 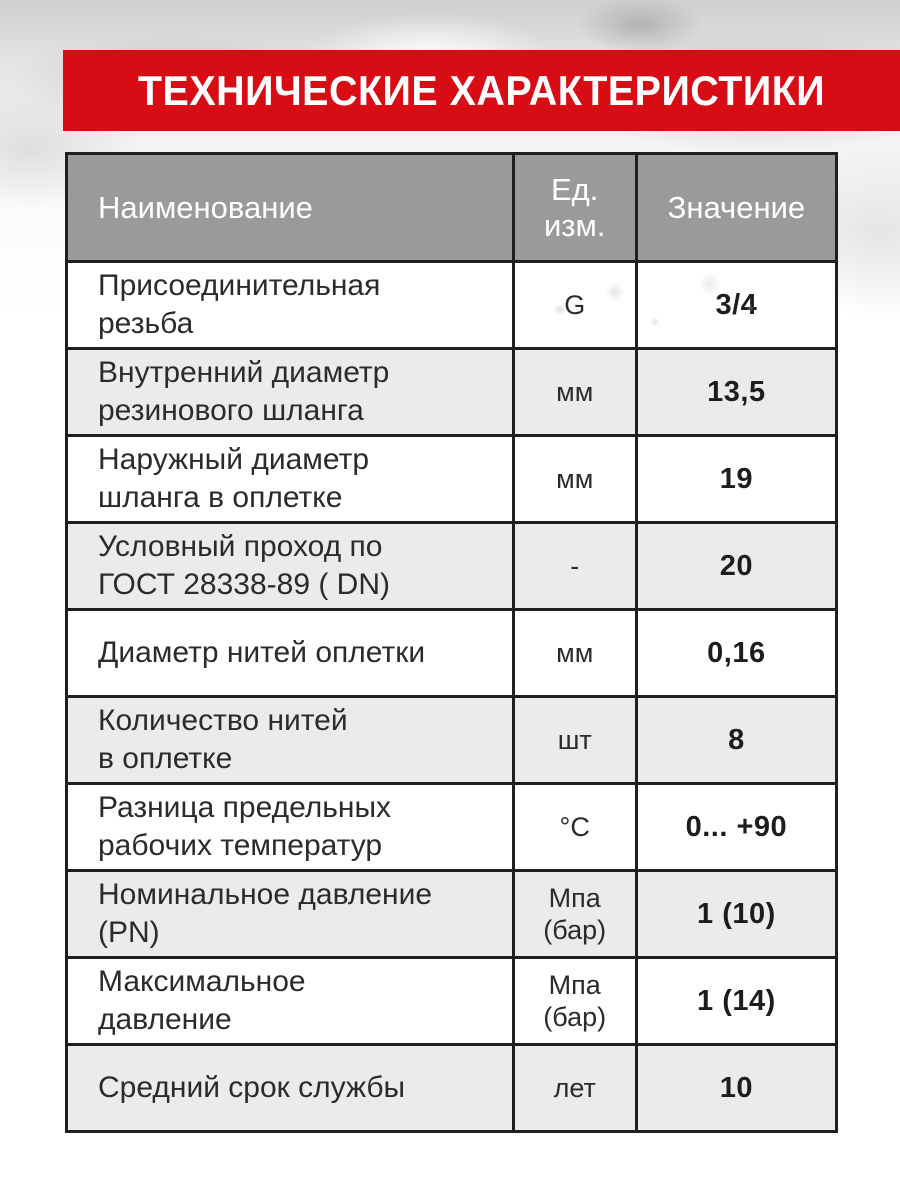 I want to click on table-row: Количество нитей в оплетке шт 8, so click(x=452, y=740).